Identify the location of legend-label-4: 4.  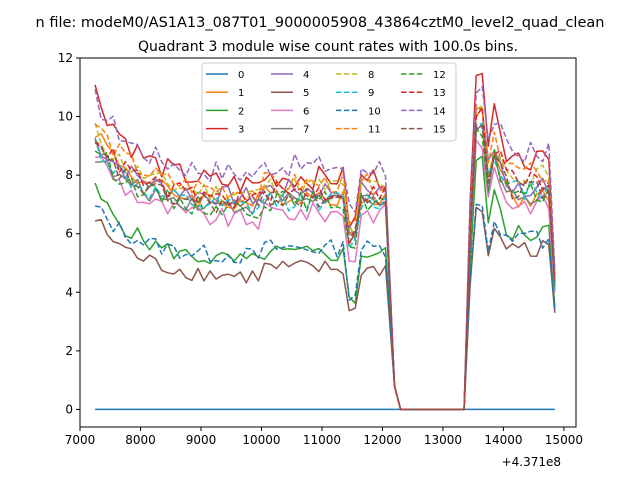
(306, 75).